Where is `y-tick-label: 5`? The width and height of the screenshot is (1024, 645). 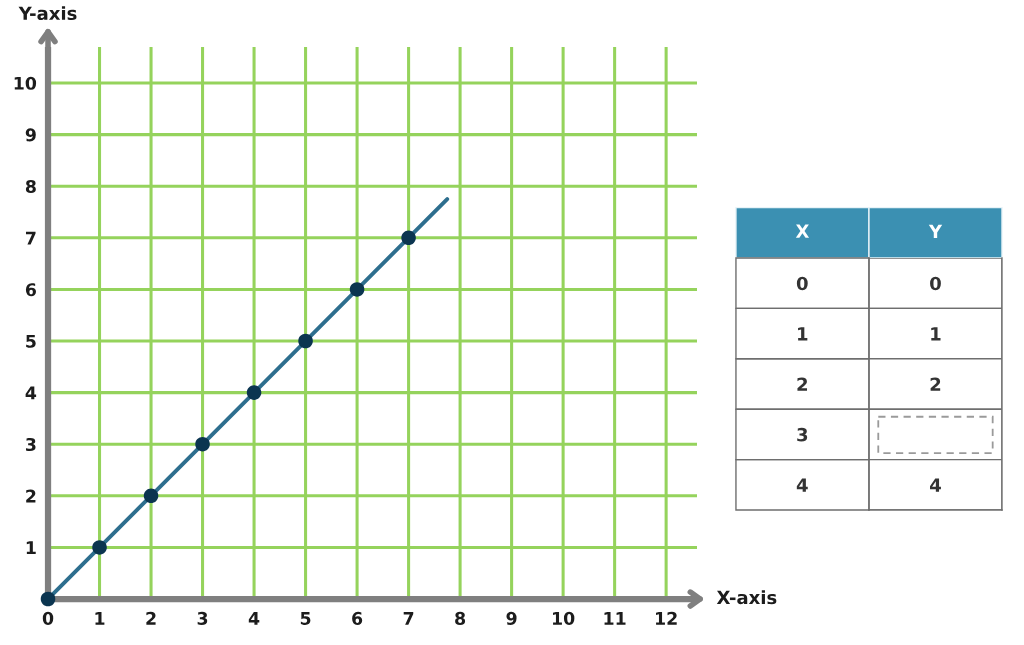 y-tick-label: 5 is located at coordinates (31, 341).